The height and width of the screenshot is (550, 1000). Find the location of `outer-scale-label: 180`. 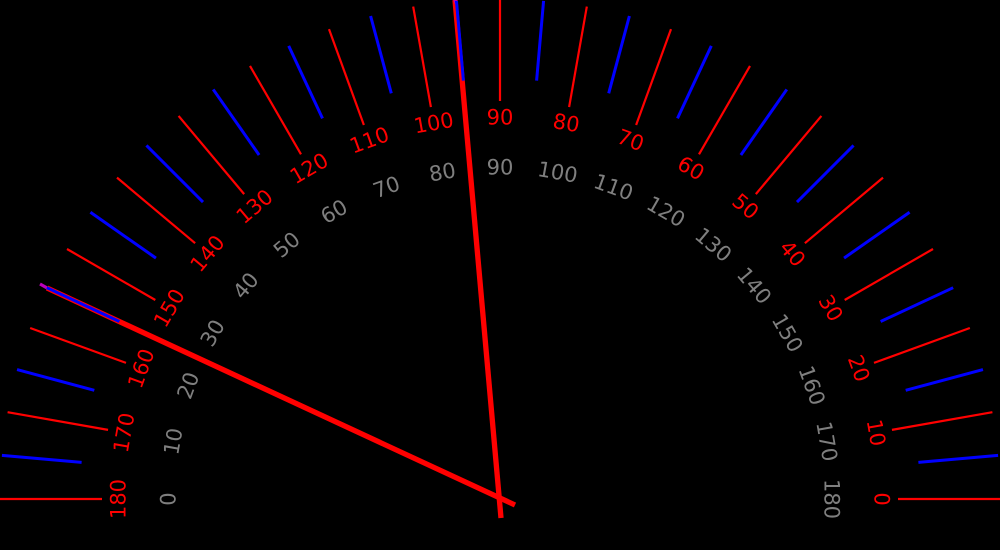

outer-scale-label: 180 is located at coordinates (118, 499).